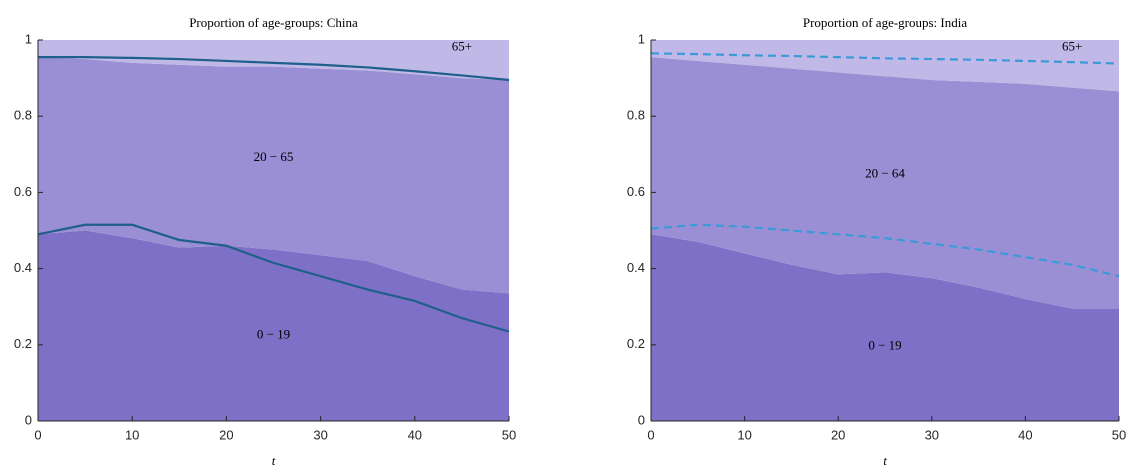  Describe the element at coordinates (885, 172) in the screenshot. I see `area-label: 20 − 64` at that location.